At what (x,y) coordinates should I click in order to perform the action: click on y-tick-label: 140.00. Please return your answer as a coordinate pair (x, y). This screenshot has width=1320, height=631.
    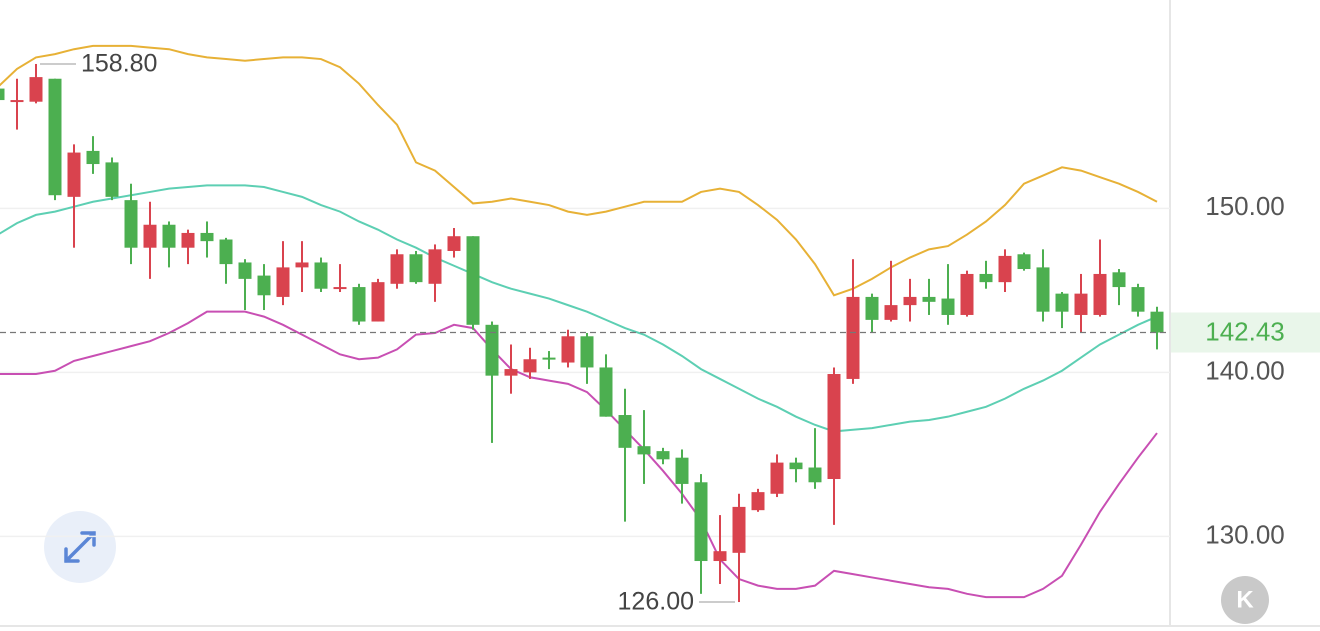
    Looking at the image, I should click on (1245, 370).